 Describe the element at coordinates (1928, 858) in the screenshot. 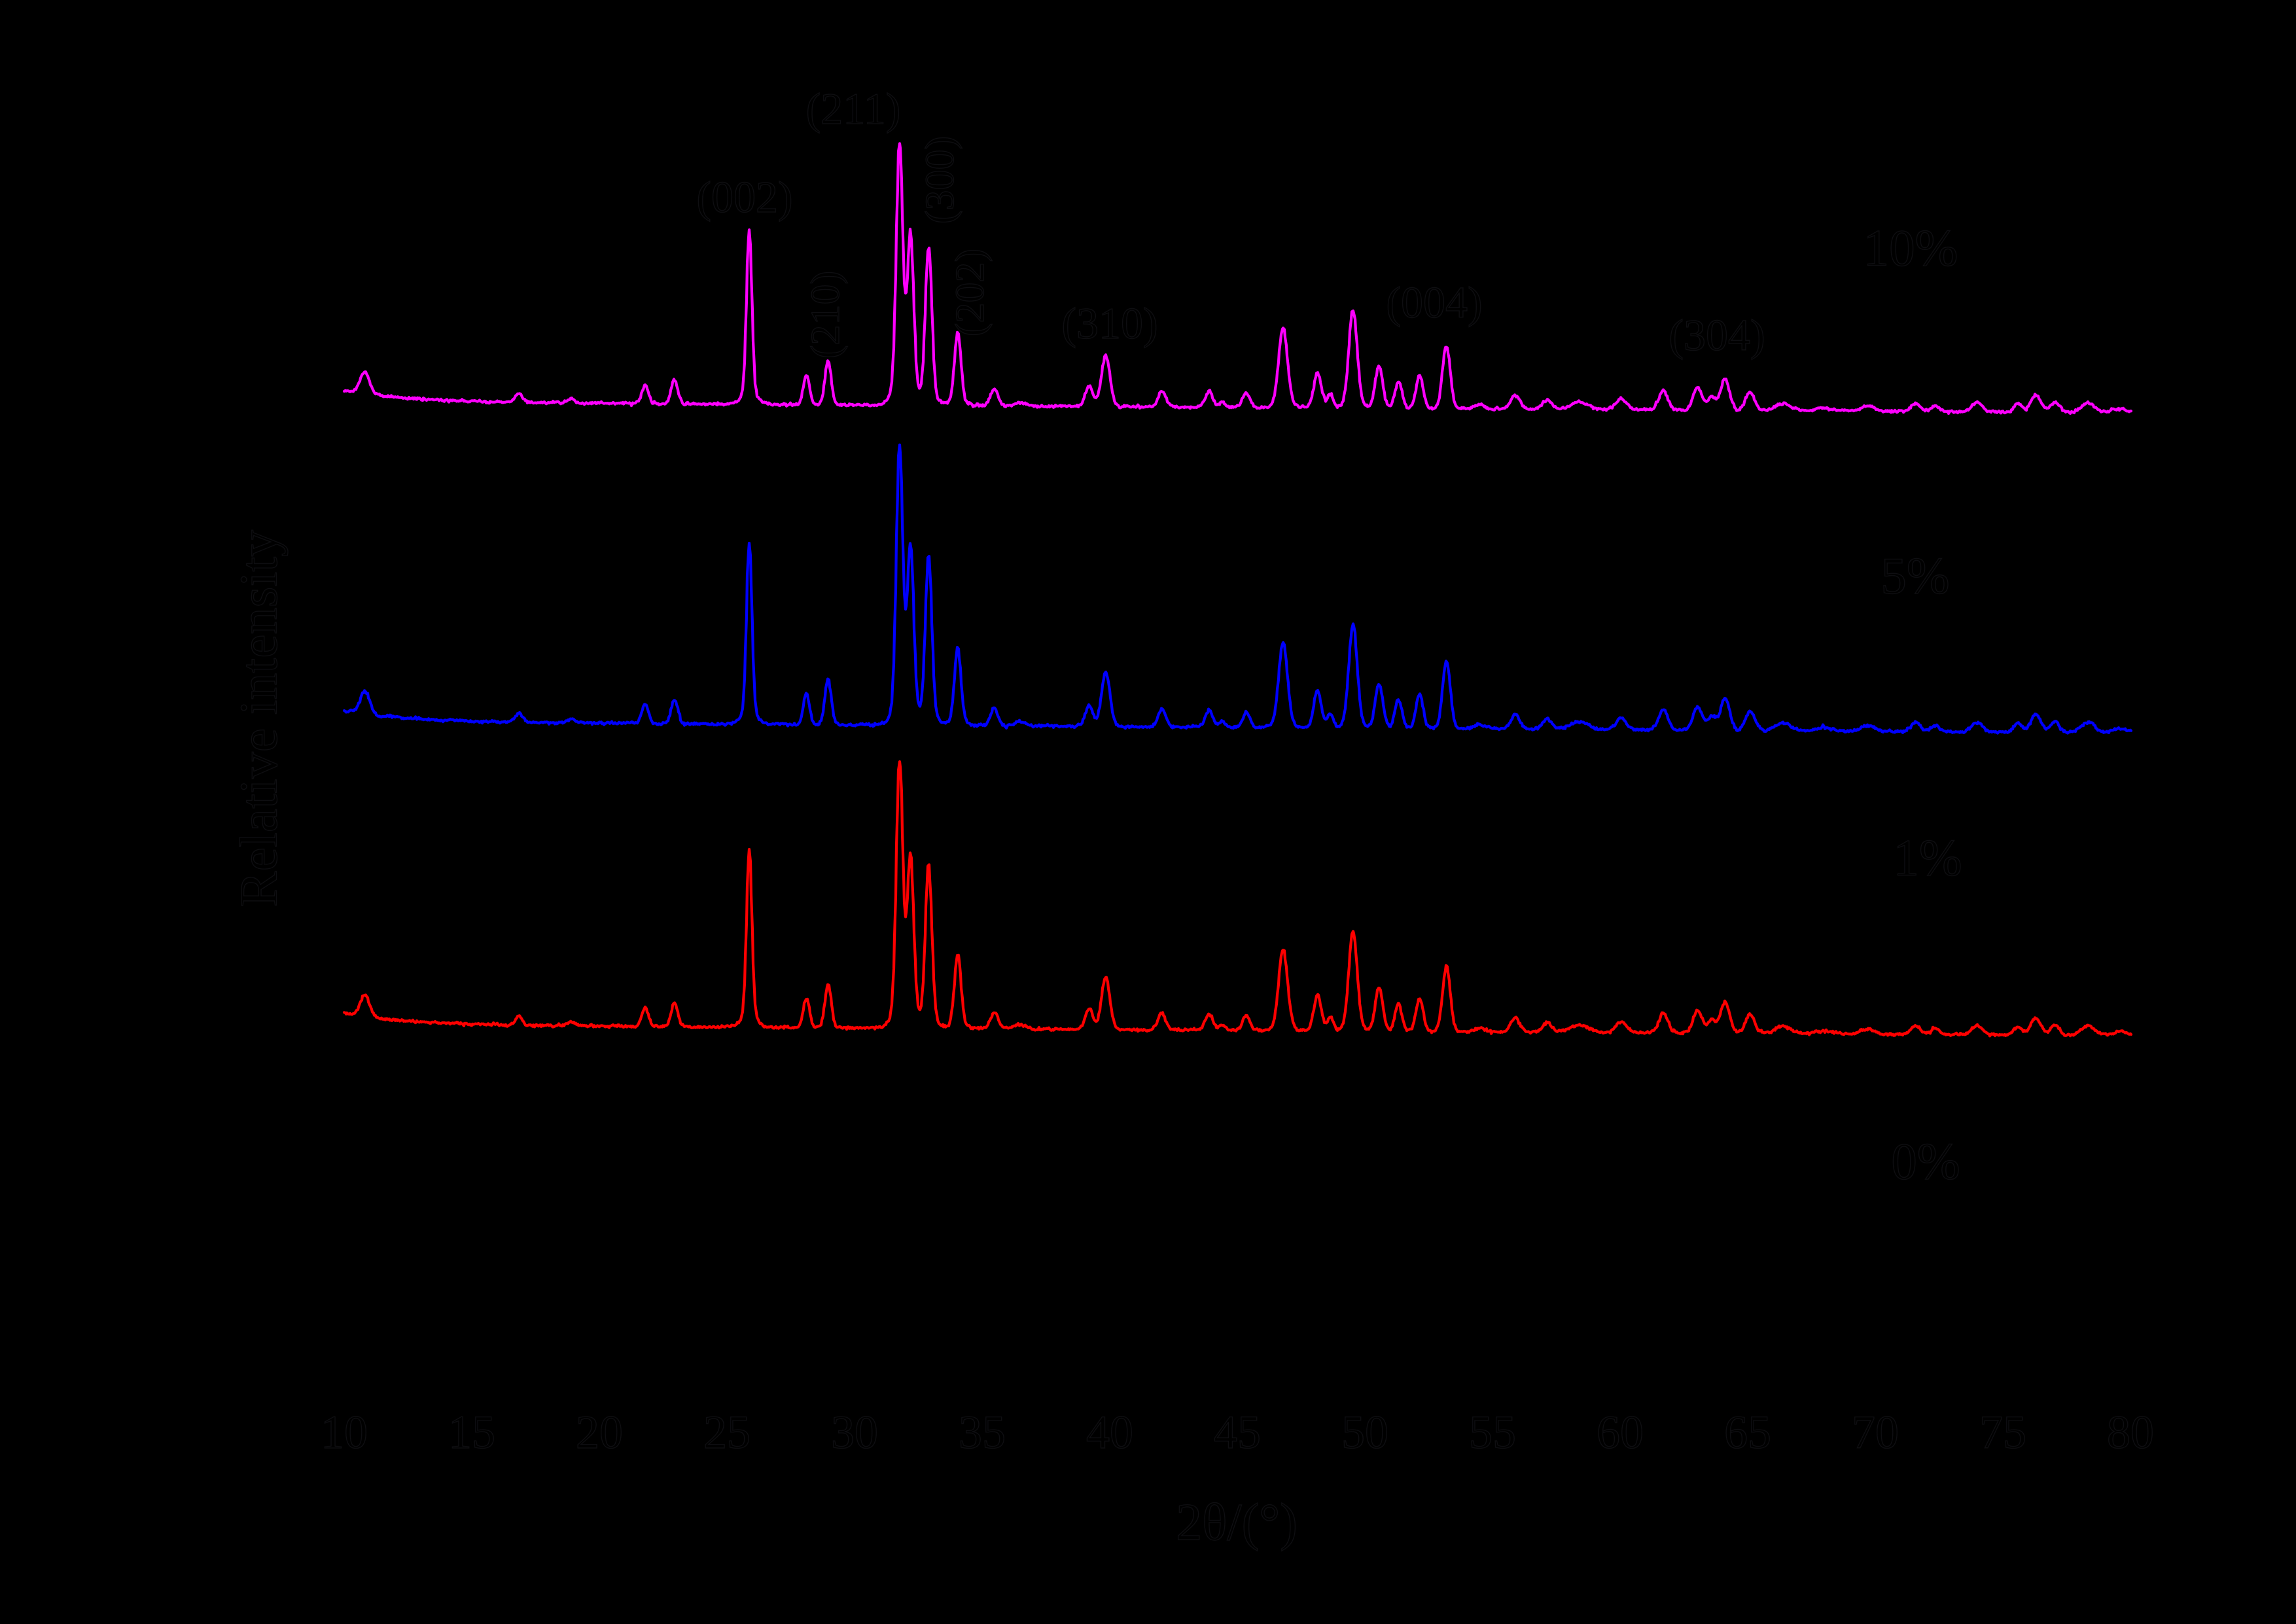

I see `svg-text: 1%` at that location.